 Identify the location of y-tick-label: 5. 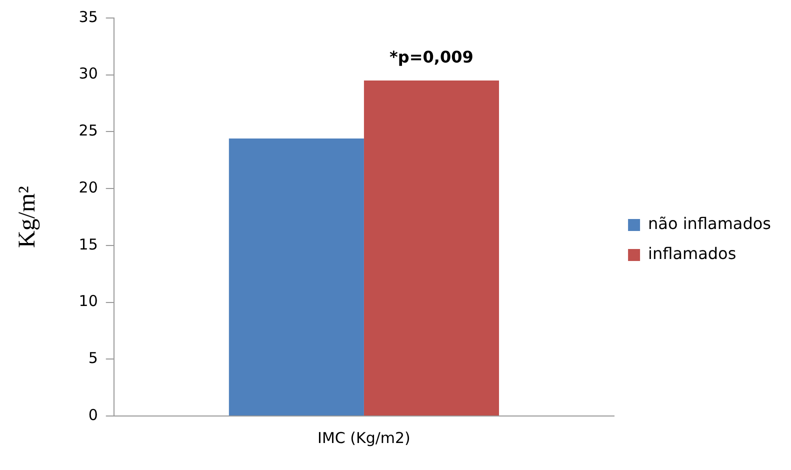
(93, 358).